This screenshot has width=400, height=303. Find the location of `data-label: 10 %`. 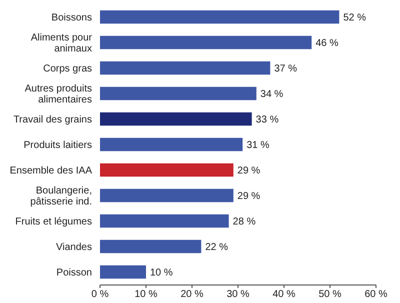

data-label: 10 % is located at coordinates (161, 272).